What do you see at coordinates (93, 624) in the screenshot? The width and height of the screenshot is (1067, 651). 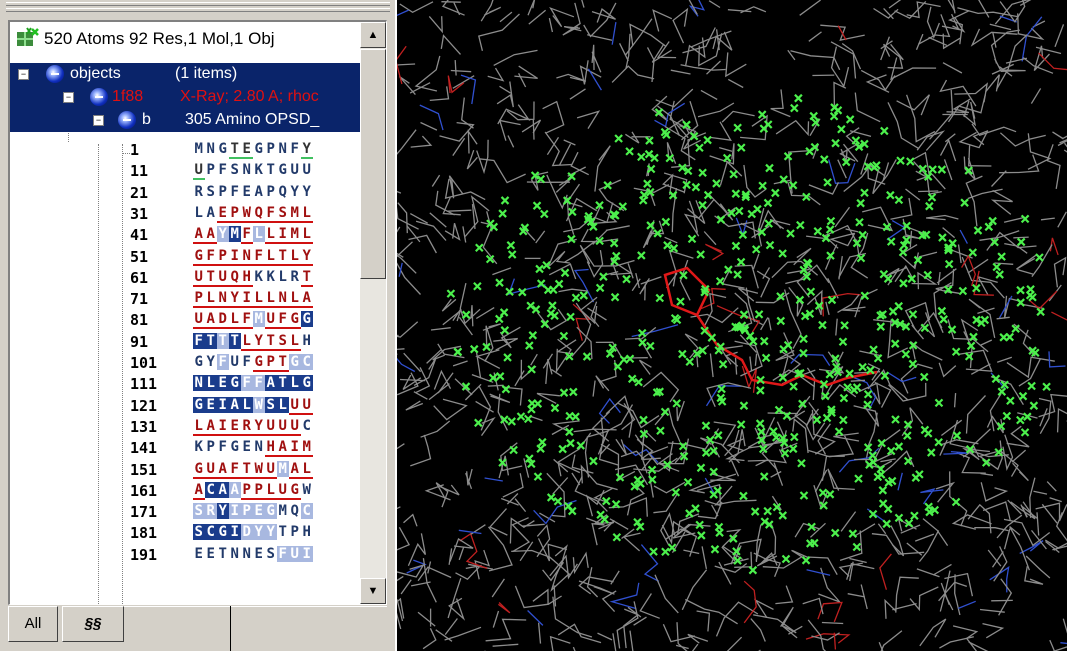 I see `tab-secondary-structure: §§` at bounding box center [93, 624].